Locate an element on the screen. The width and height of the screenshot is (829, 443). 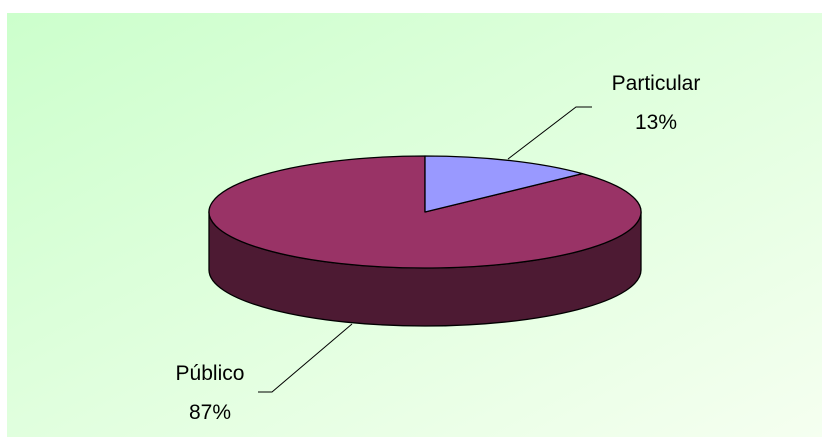
leader-line-publico is located at coordinates (305, 358).